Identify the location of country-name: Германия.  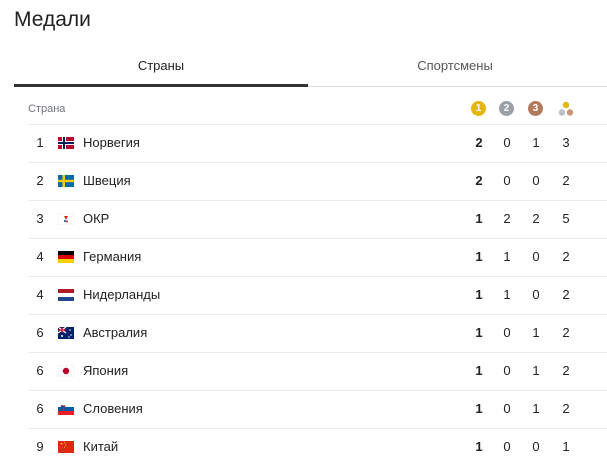
(112, 256).